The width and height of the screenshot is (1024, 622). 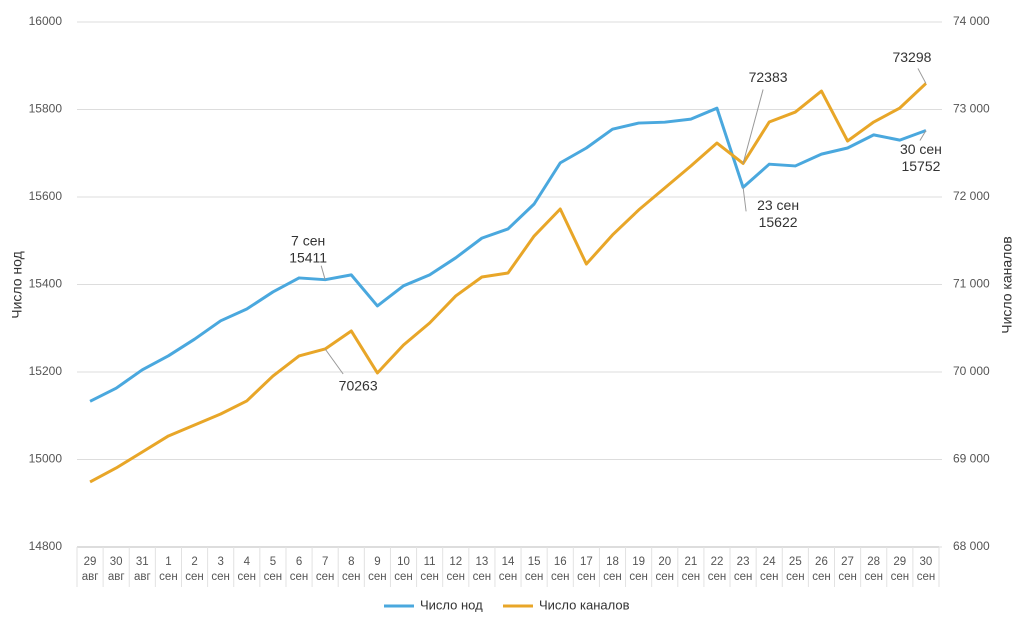 I want to click on x-tick-label: 23 сен, so click(x=743, y=569).